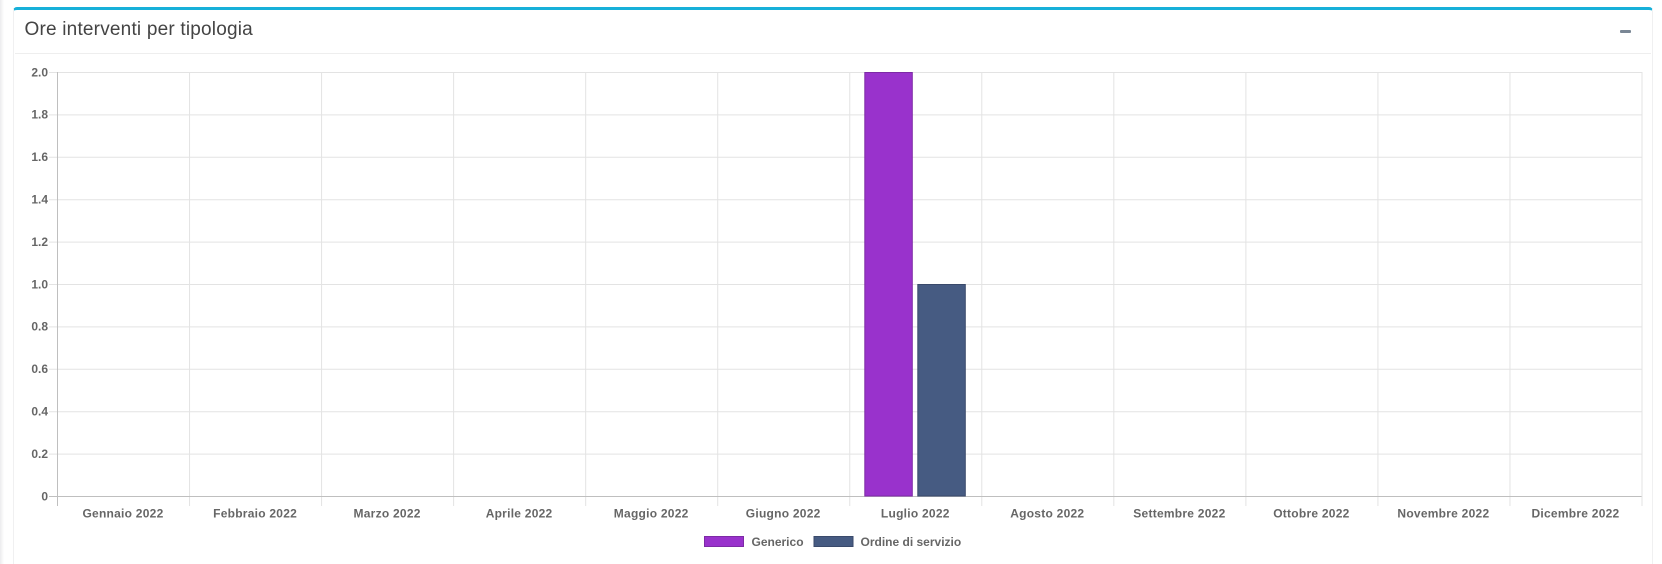 This screenshot has width=1662, height=564. What do you see at coordinates (386, 514) in the screenshot?
I see `svg-text: Marzo 2022` at bounding box center [386, 514].